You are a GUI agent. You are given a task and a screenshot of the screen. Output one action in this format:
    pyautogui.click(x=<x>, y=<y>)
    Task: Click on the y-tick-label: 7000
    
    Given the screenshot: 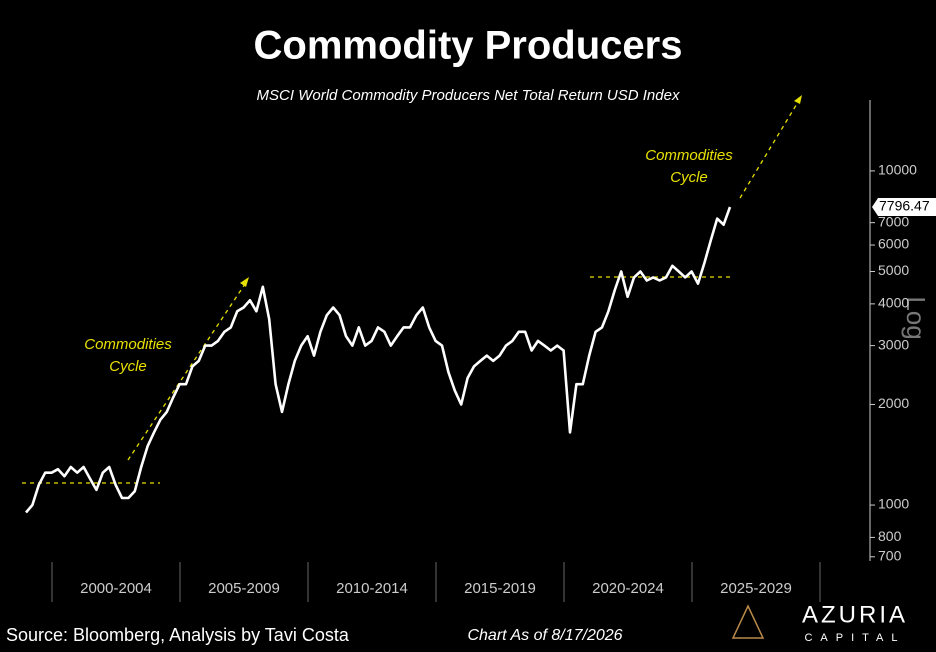 What is the action you would take?
    pyautogui.click(x=893, y=221)
    